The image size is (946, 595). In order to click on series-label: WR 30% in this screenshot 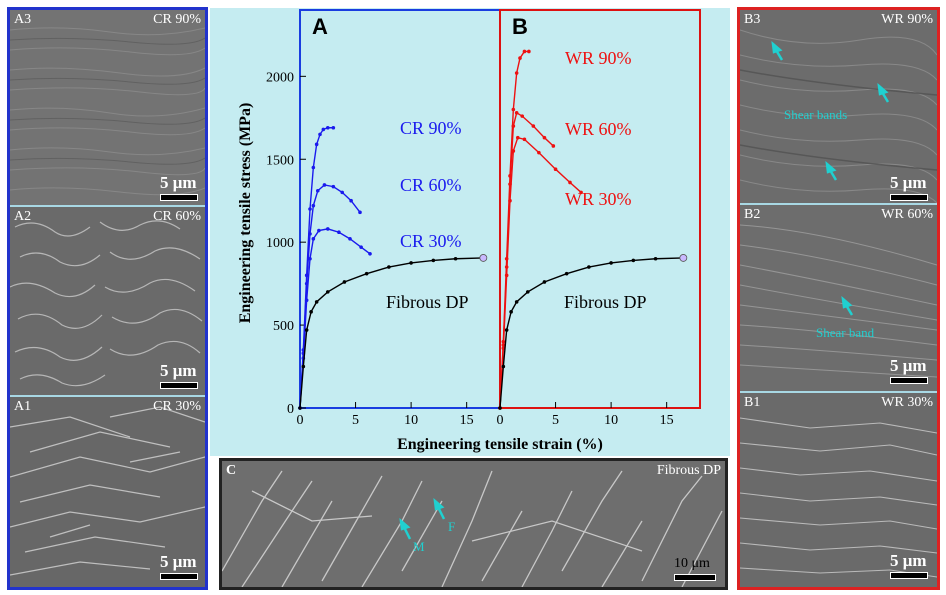, I will do `click(598, 199)`.